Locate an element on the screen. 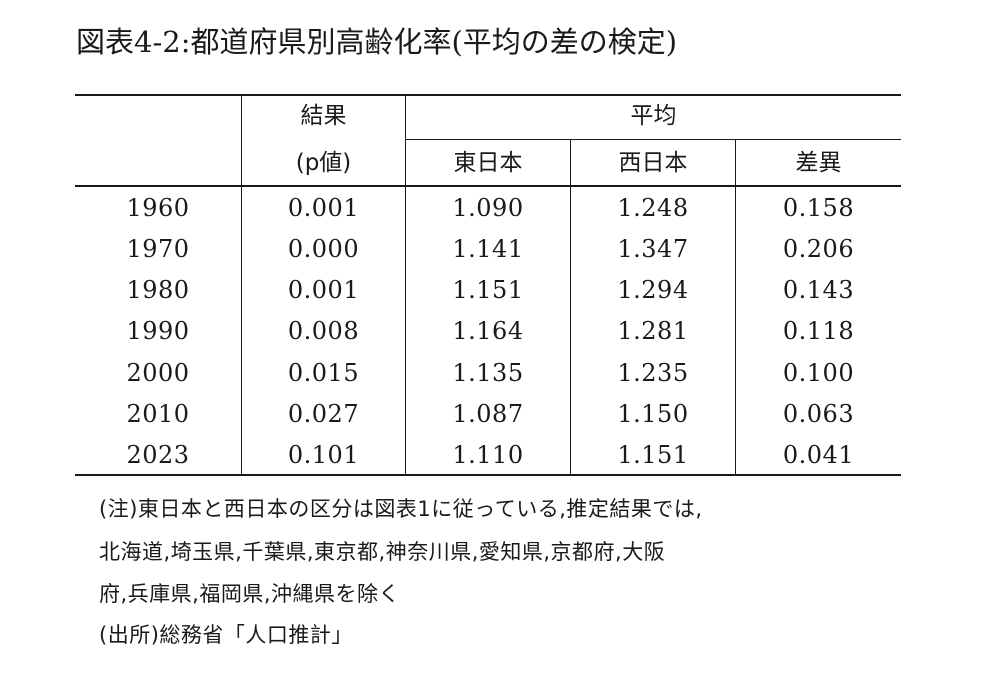 This screenshot has width=990, height=677. diff-cell: 0.158 is located at coordinates (818, 208).